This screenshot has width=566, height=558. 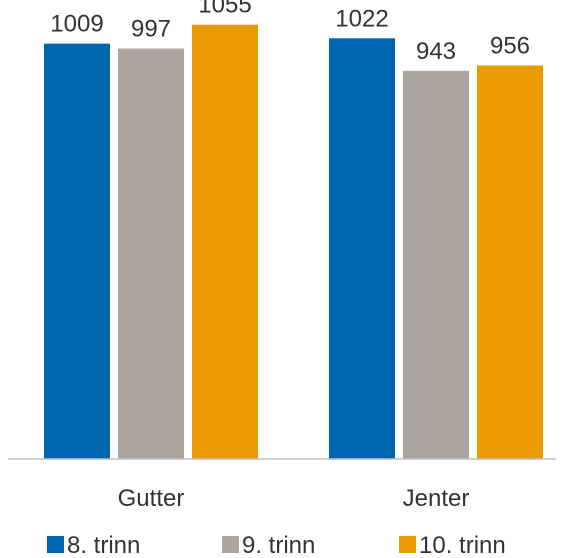 I want to click on legend-label: 8. trinn, so click(x=103, y=545).